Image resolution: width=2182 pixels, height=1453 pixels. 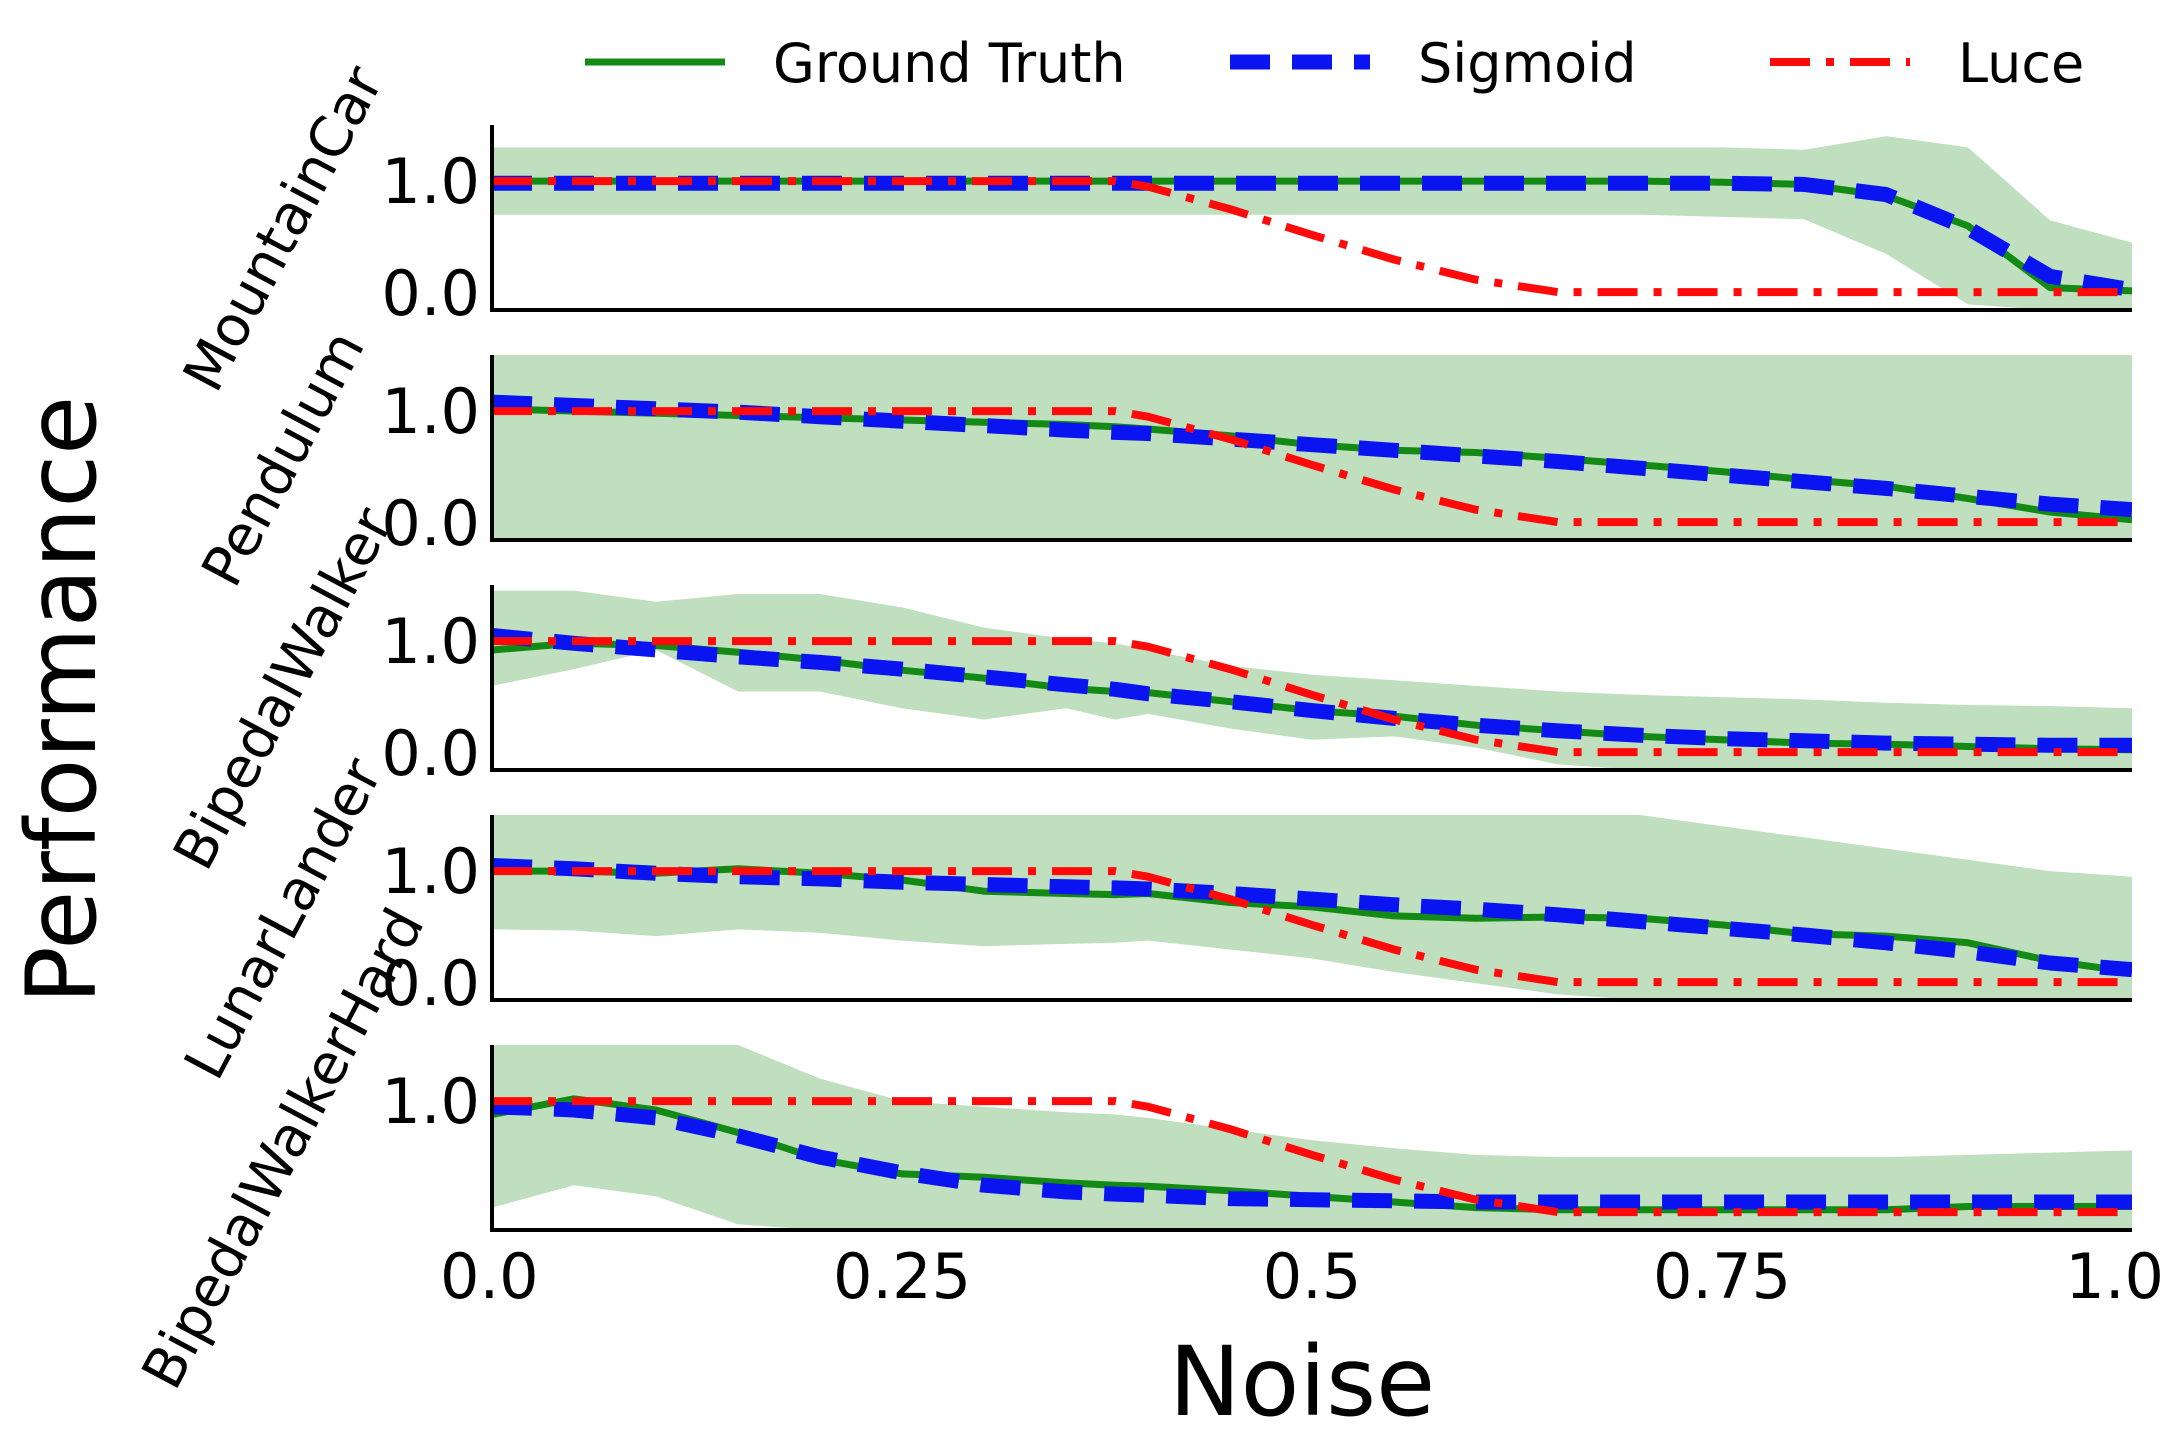 I want to click on legend-item-ground-truth: Ground Truth, so click(x=855, y=63).